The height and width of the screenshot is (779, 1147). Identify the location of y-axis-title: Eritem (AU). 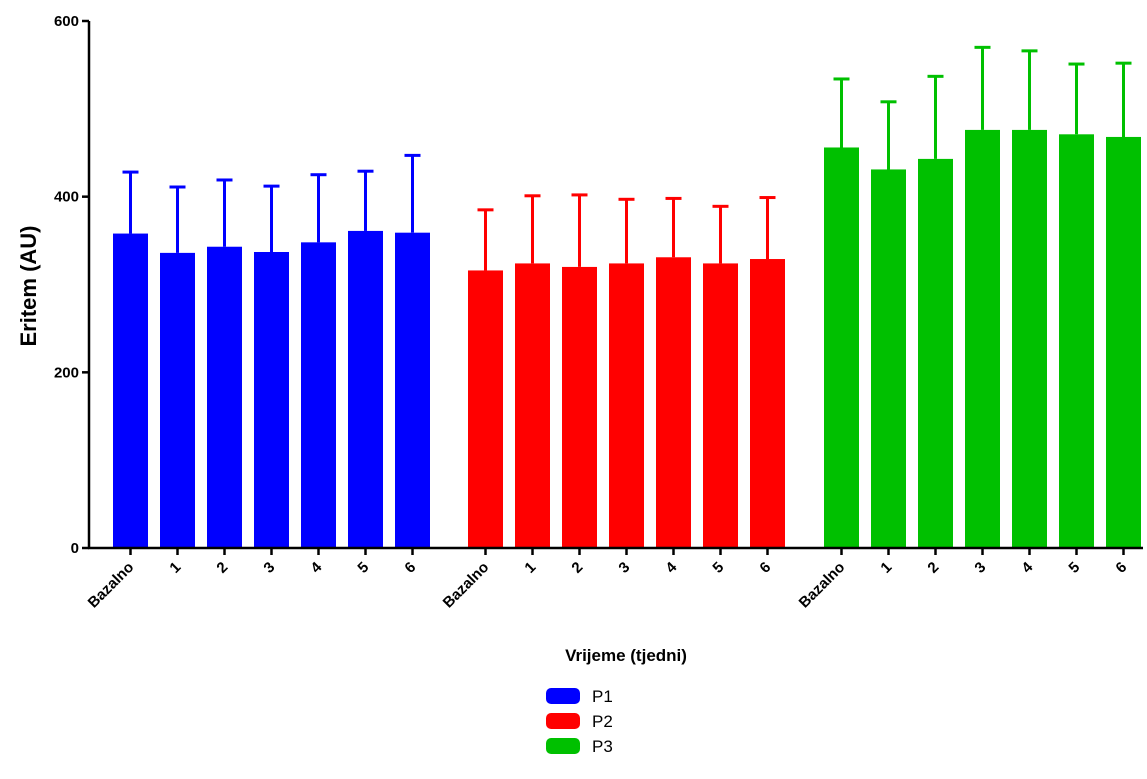
(28, 285).